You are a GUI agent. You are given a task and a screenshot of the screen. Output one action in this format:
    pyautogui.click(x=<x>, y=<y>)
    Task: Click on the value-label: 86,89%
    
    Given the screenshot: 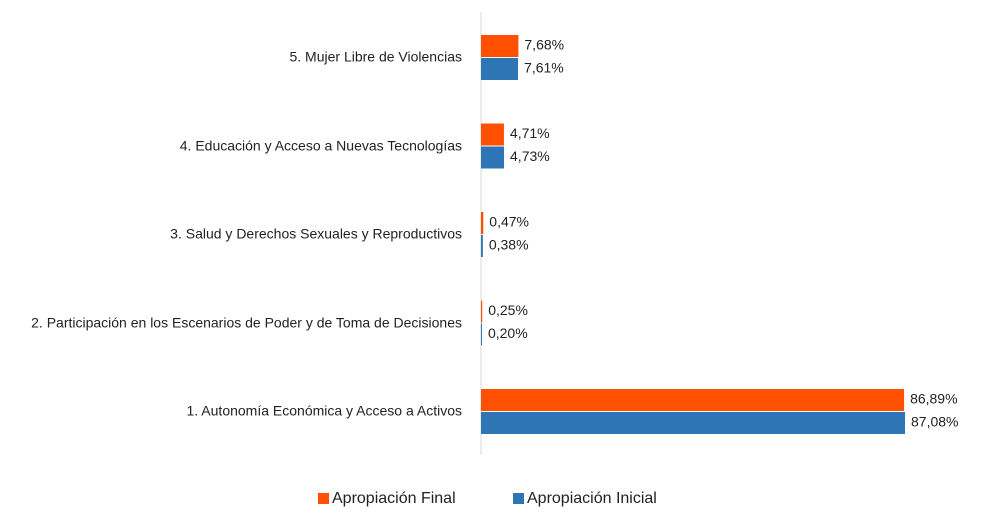 What is the action you would take?
    pyautogui.click(x=933, y=399)
    